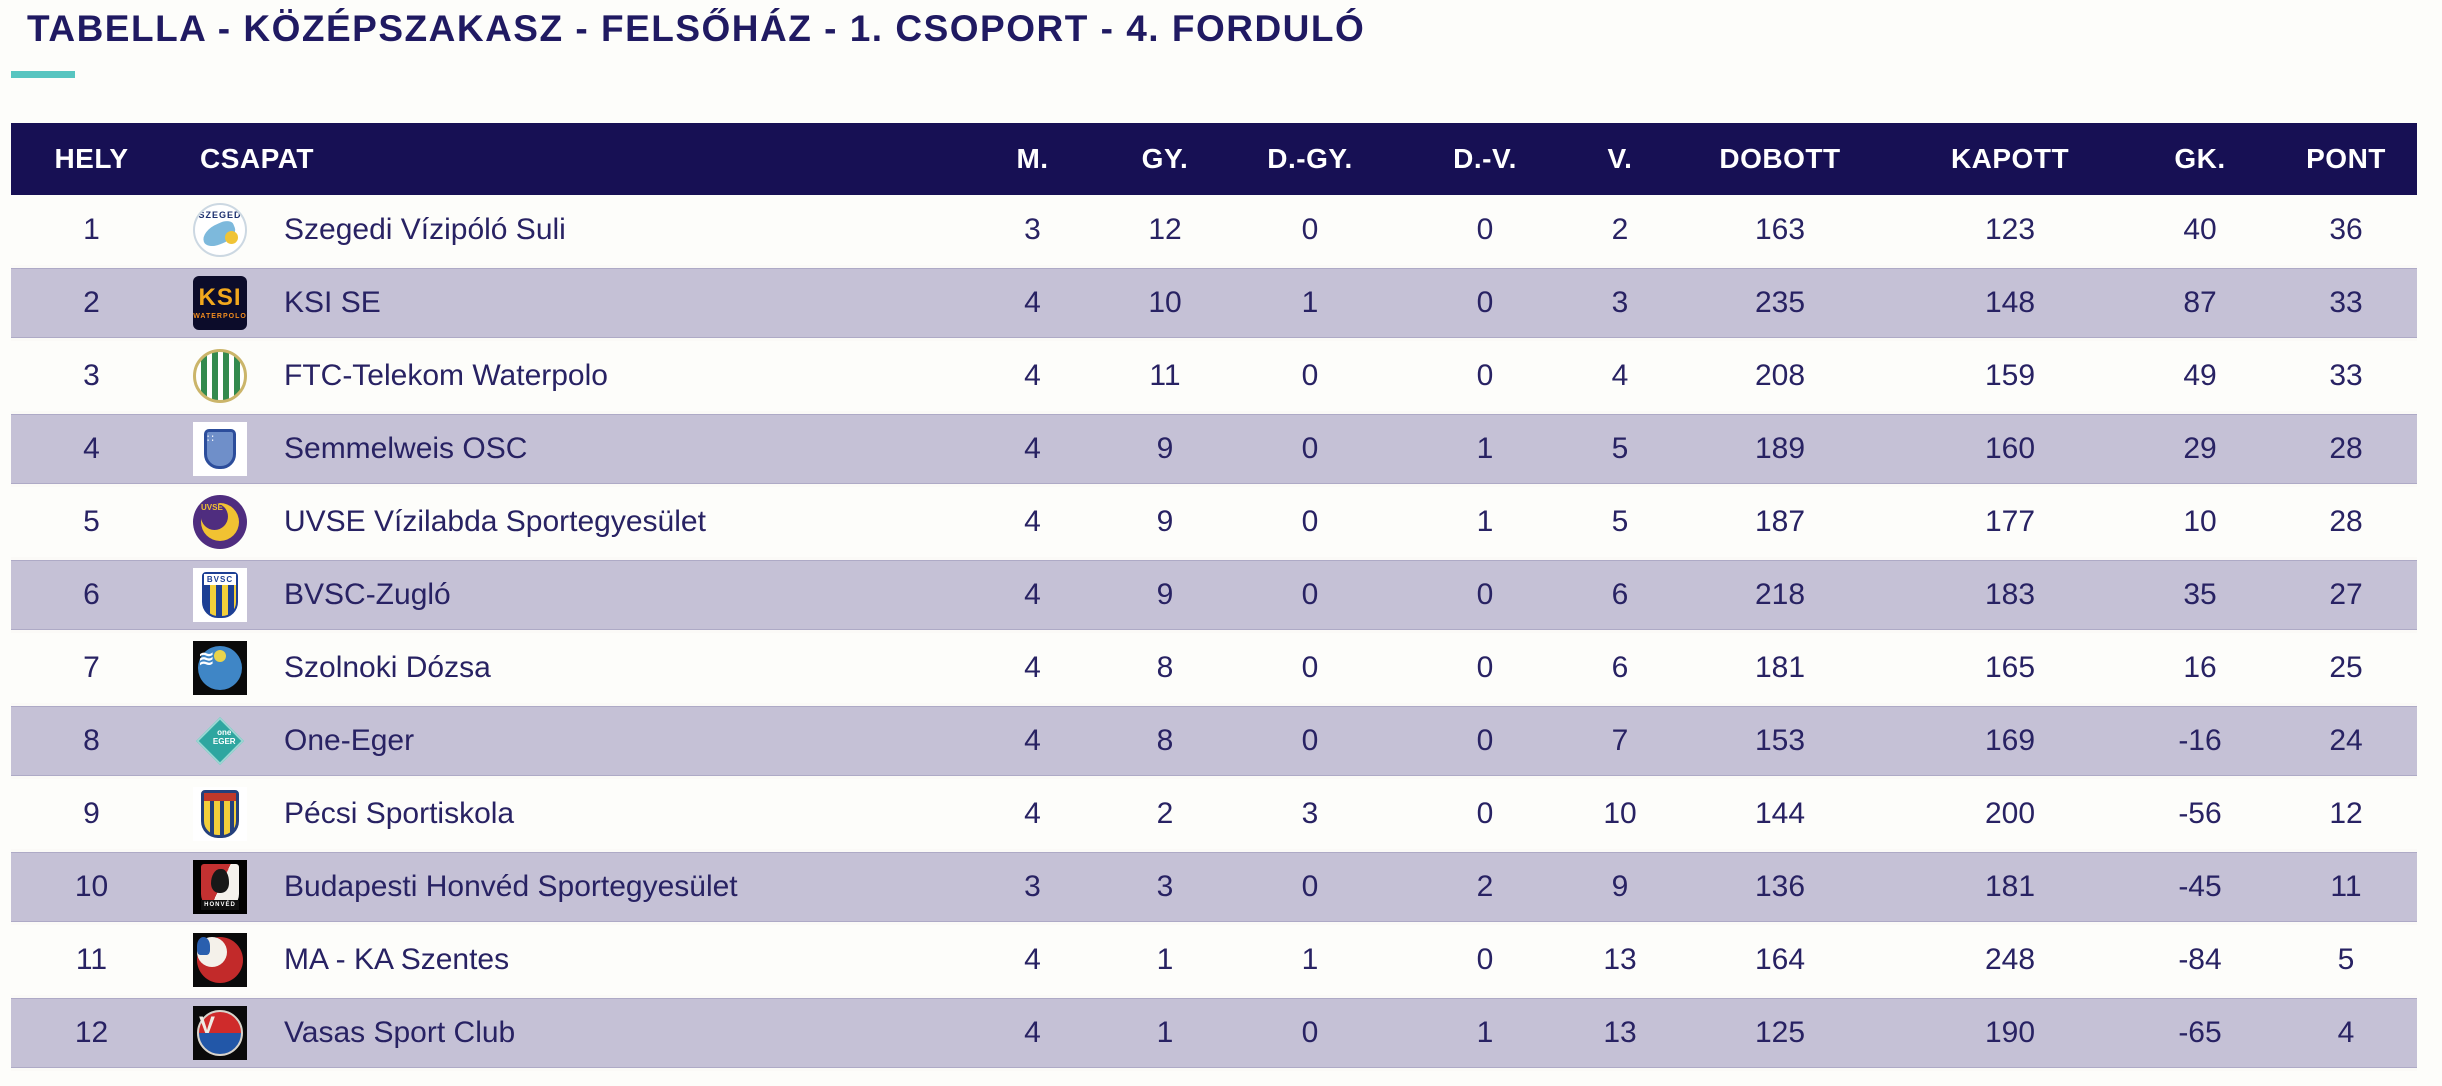  What do you see at coordinates (1780, 594) in the screenshot?
I see `dobott-cell: 218` at bounding box center [1780, 594].